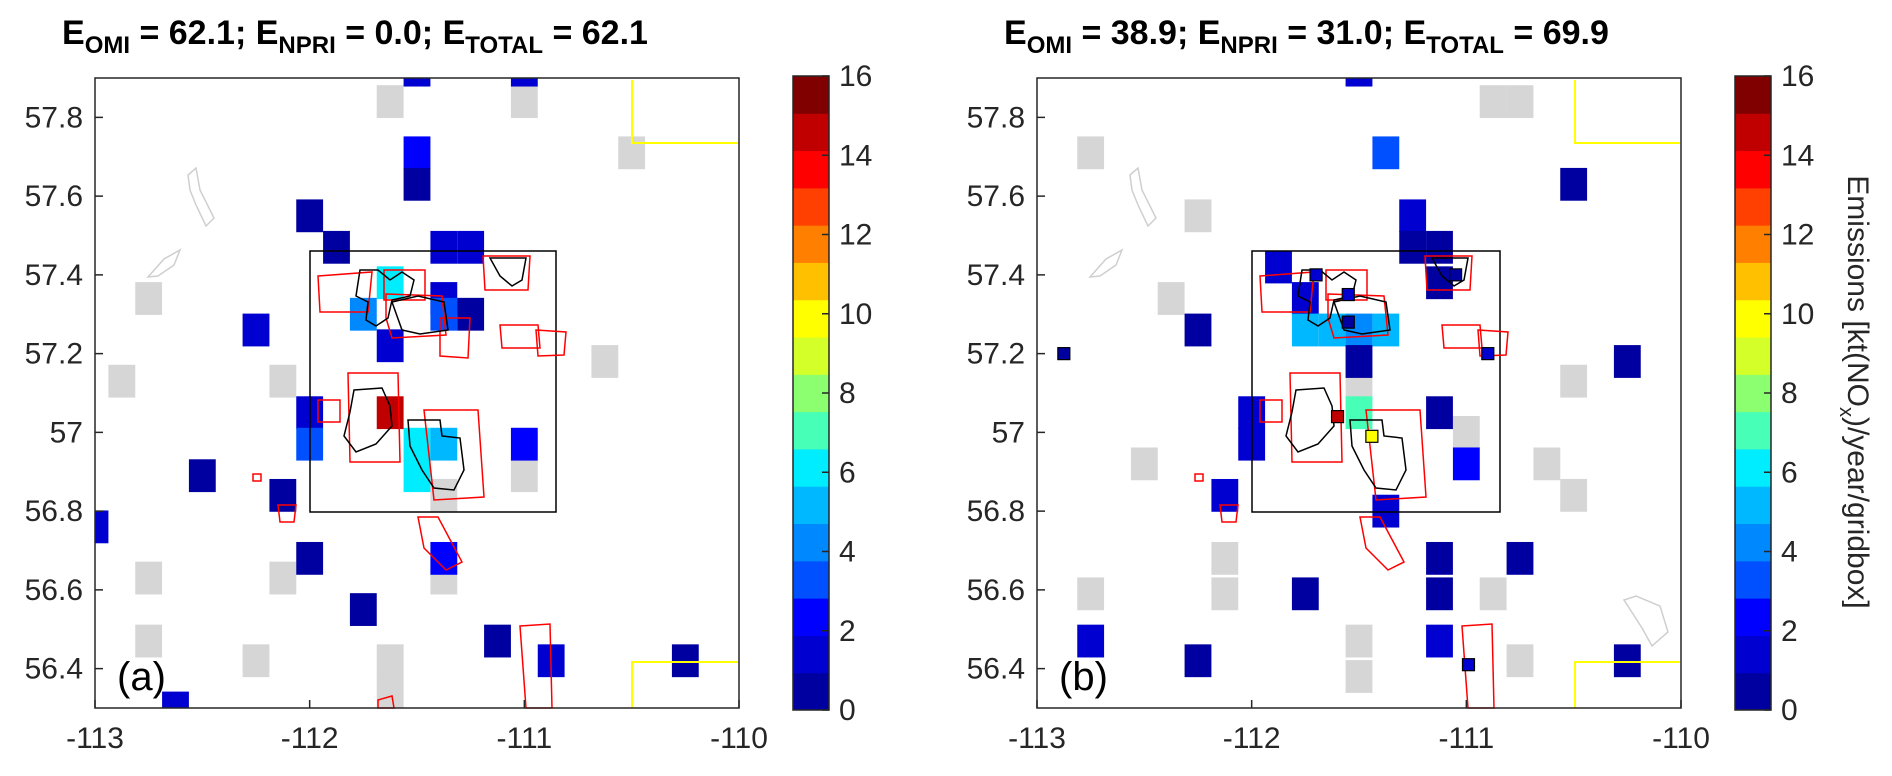 The image size is (1892, 776). I want to click on lake-outline-b3, so click(1645, 621).